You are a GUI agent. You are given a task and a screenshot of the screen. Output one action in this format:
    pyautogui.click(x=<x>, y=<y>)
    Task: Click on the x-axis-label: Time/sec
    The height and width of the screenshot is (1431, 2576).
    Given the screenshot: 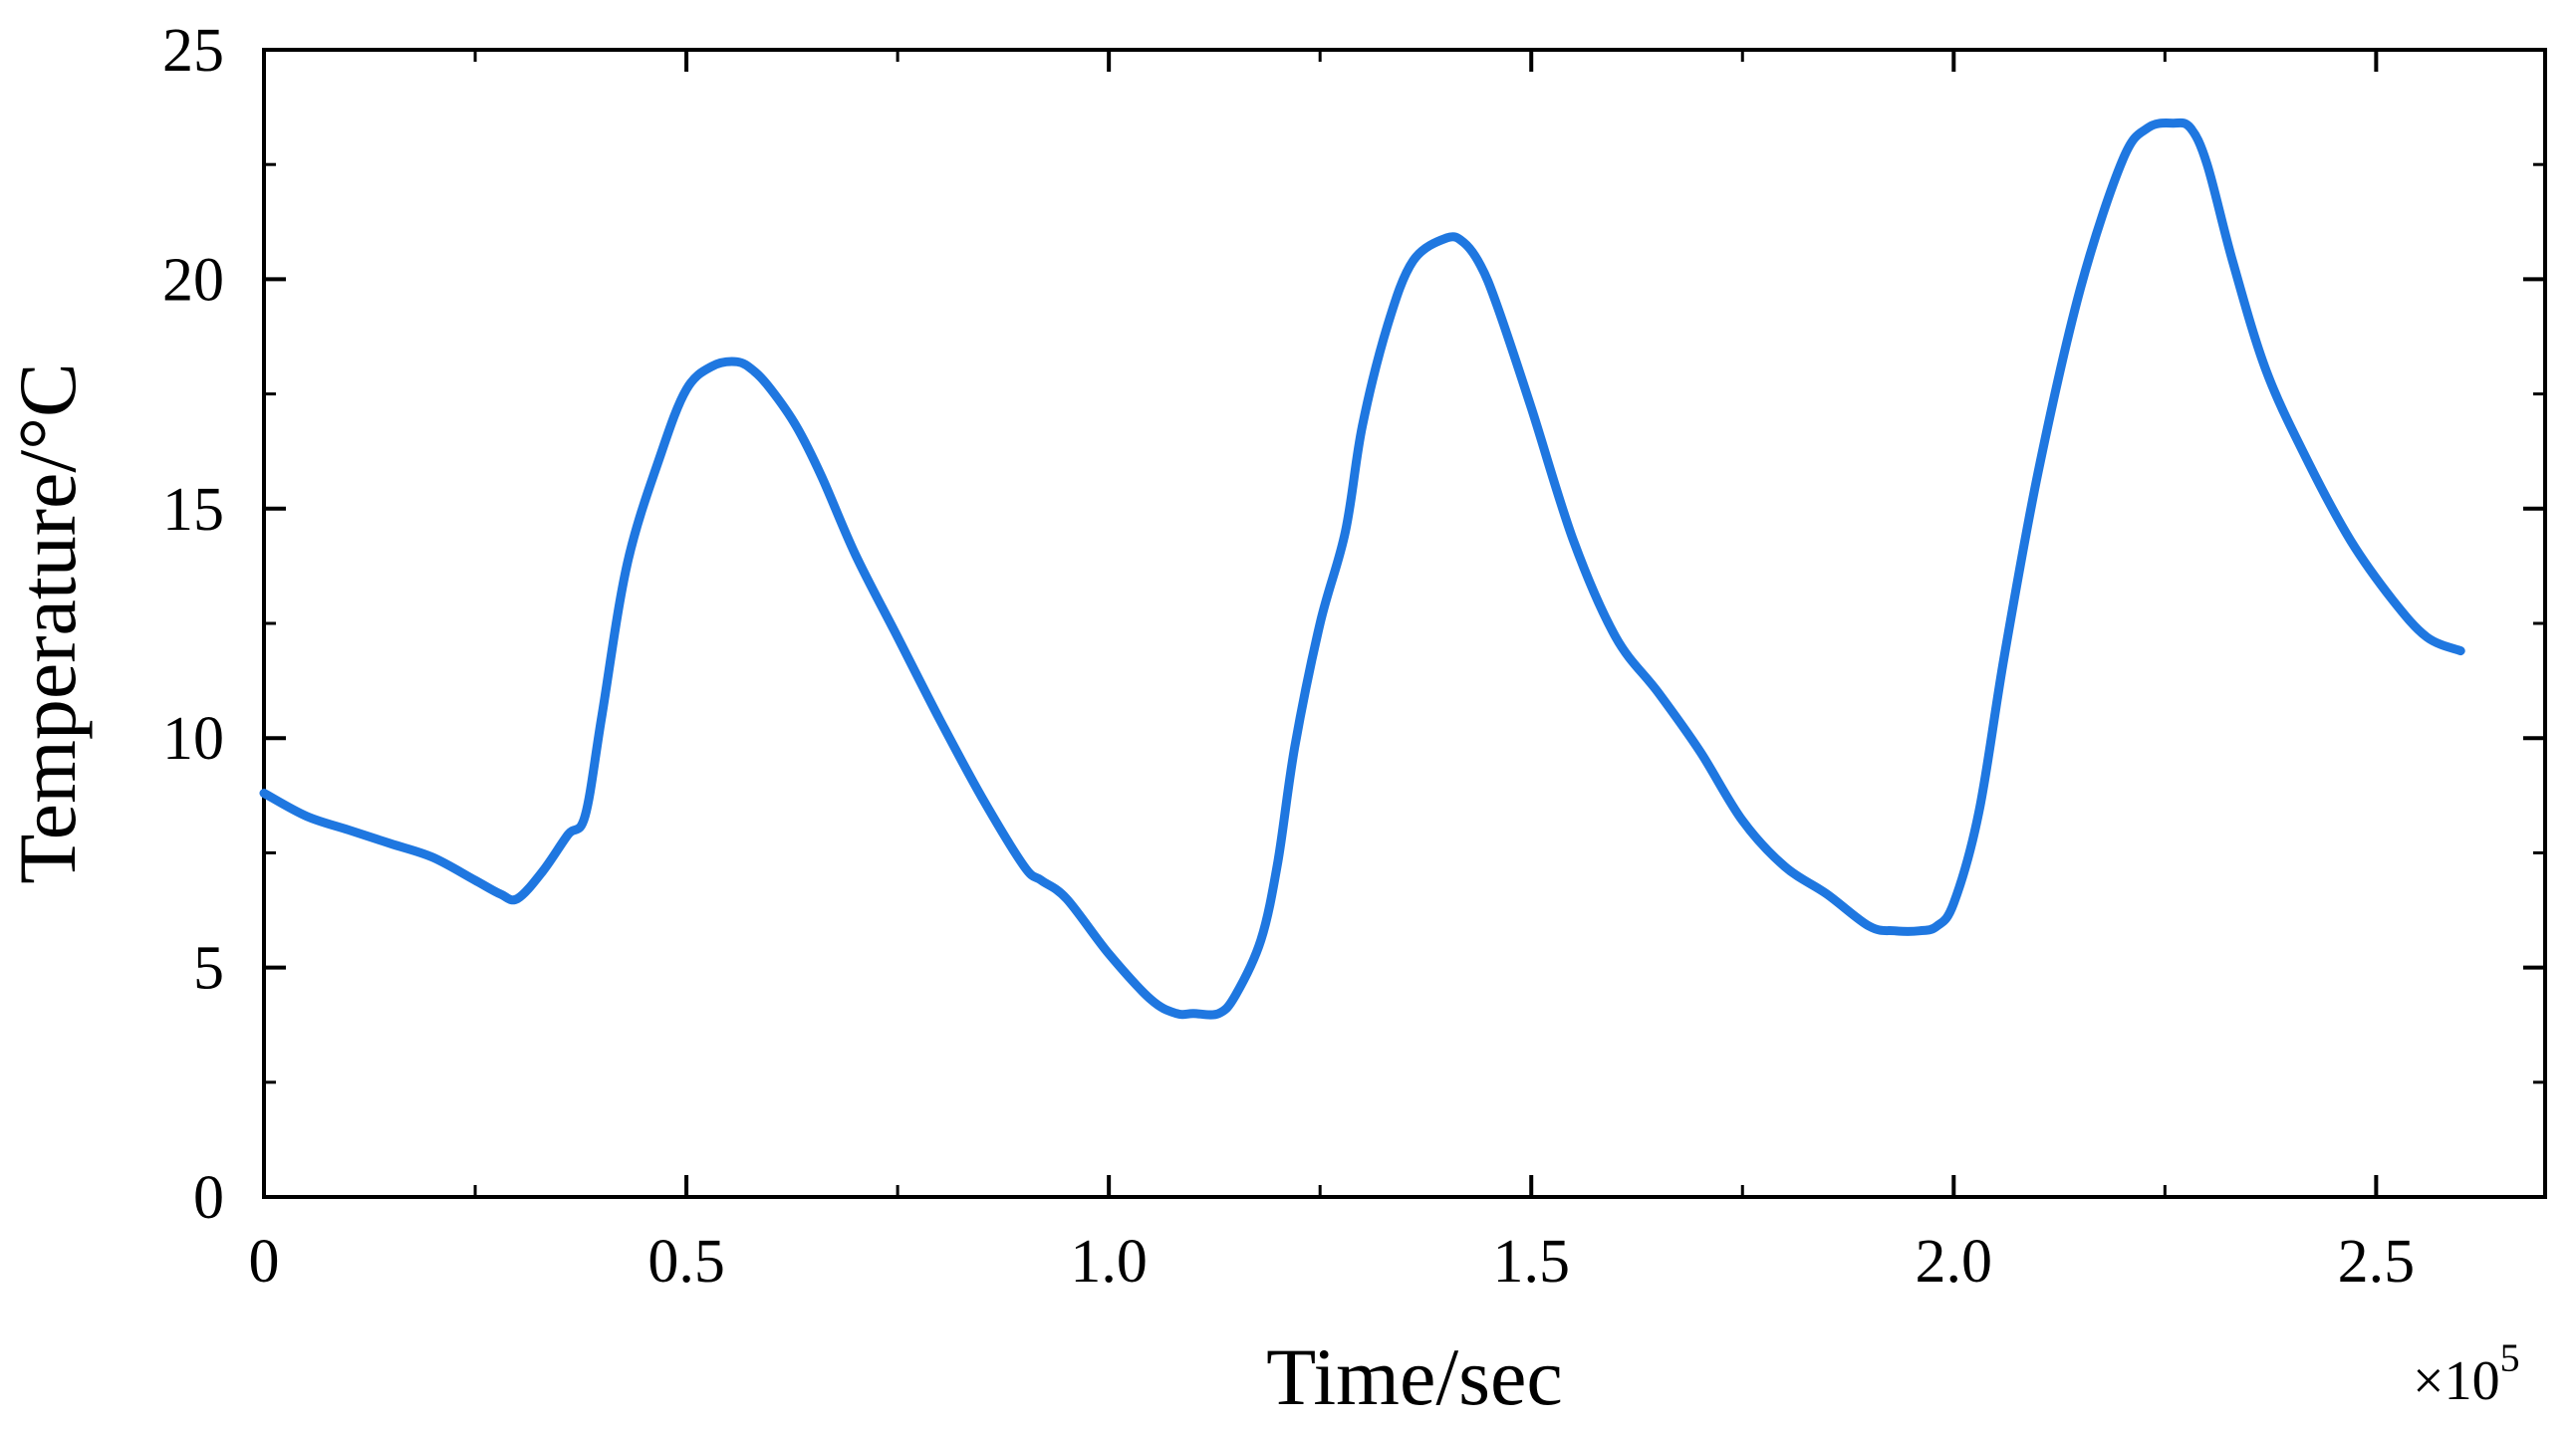 What is the action you would take?
    pyautogui.click(x=1414, y=1377)
    